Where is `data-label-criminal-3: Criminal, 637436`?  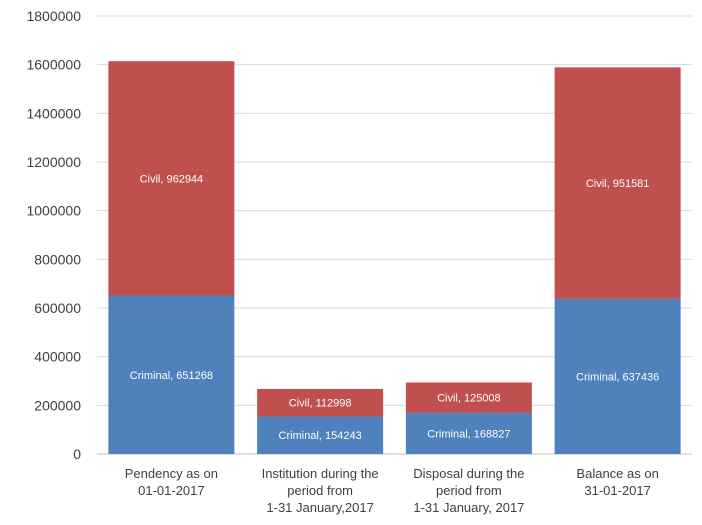 data-label-criminal-3: Criminal, 637436 is located at coordinates (617, 377).